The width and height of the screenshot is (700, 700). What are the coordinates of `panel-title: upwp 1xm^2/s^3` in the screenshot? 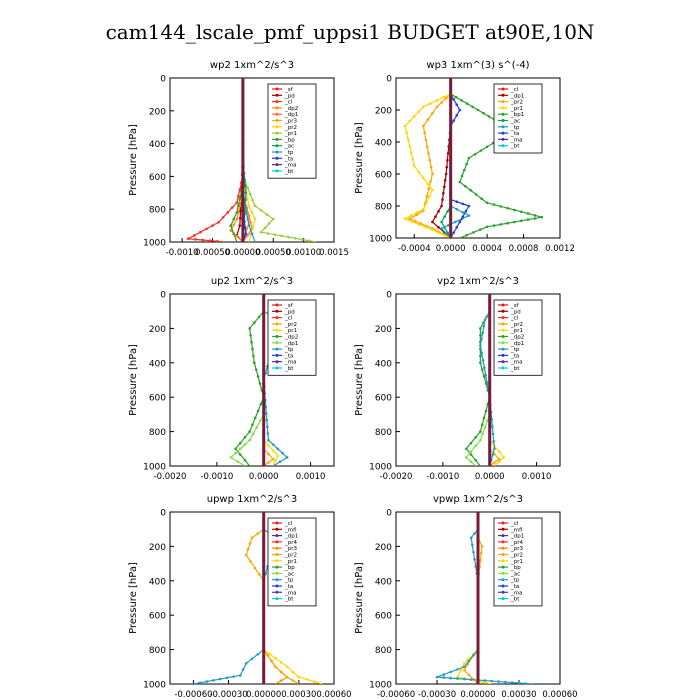 It's located at (252, 499).